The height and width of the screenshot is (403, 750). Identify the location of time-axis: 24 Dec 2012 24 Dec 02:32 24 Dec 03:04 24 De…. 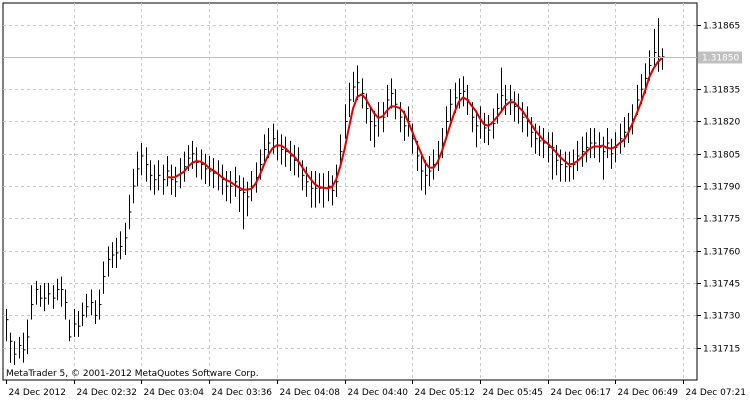
(376, 389).